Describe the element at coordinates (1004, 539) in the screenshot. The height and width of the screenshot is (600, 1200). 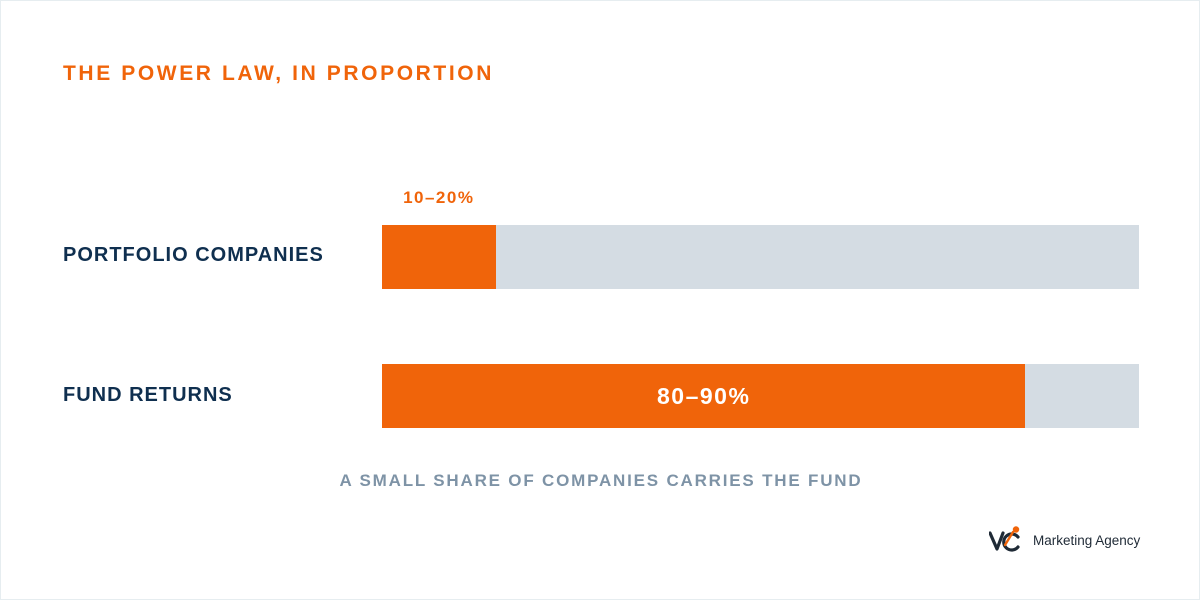
I see `vc-logo-icon` at that location.